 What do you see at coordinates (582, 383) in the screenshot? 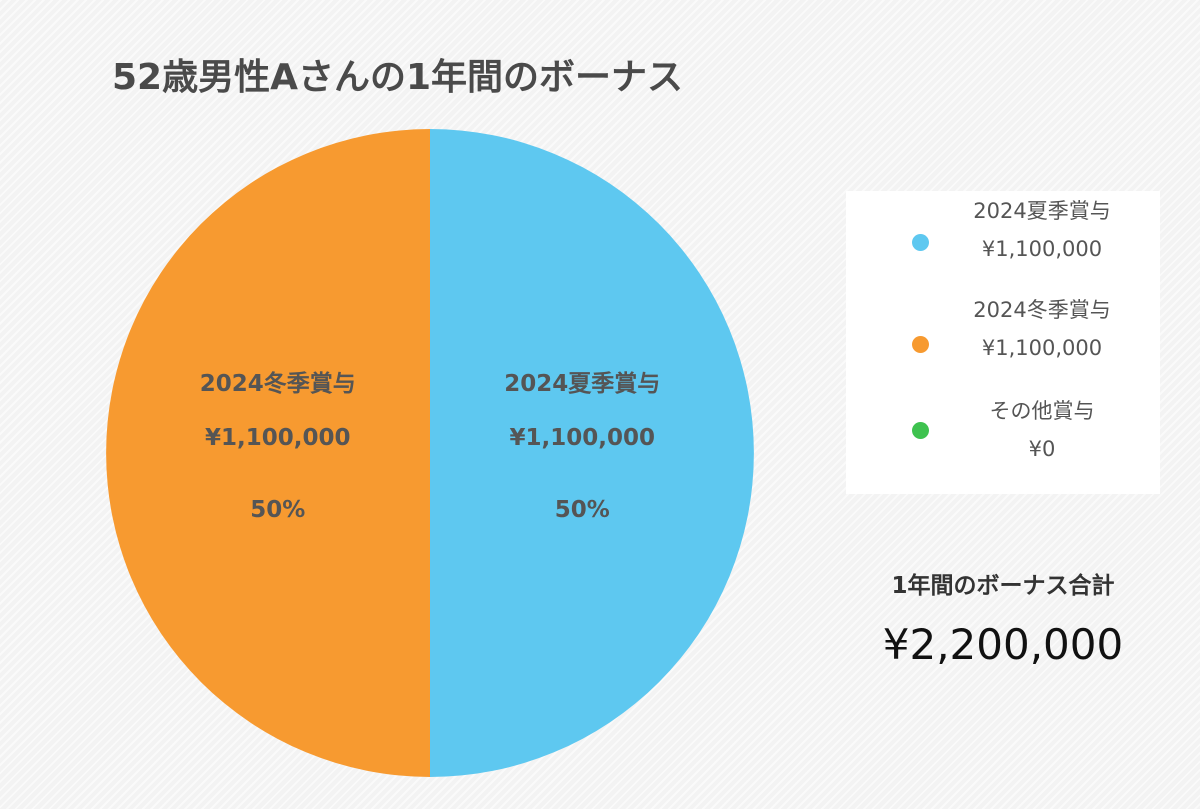
I see `slice-label-name-summer: 2024夏季賞与` at bounding box center [582, 383].